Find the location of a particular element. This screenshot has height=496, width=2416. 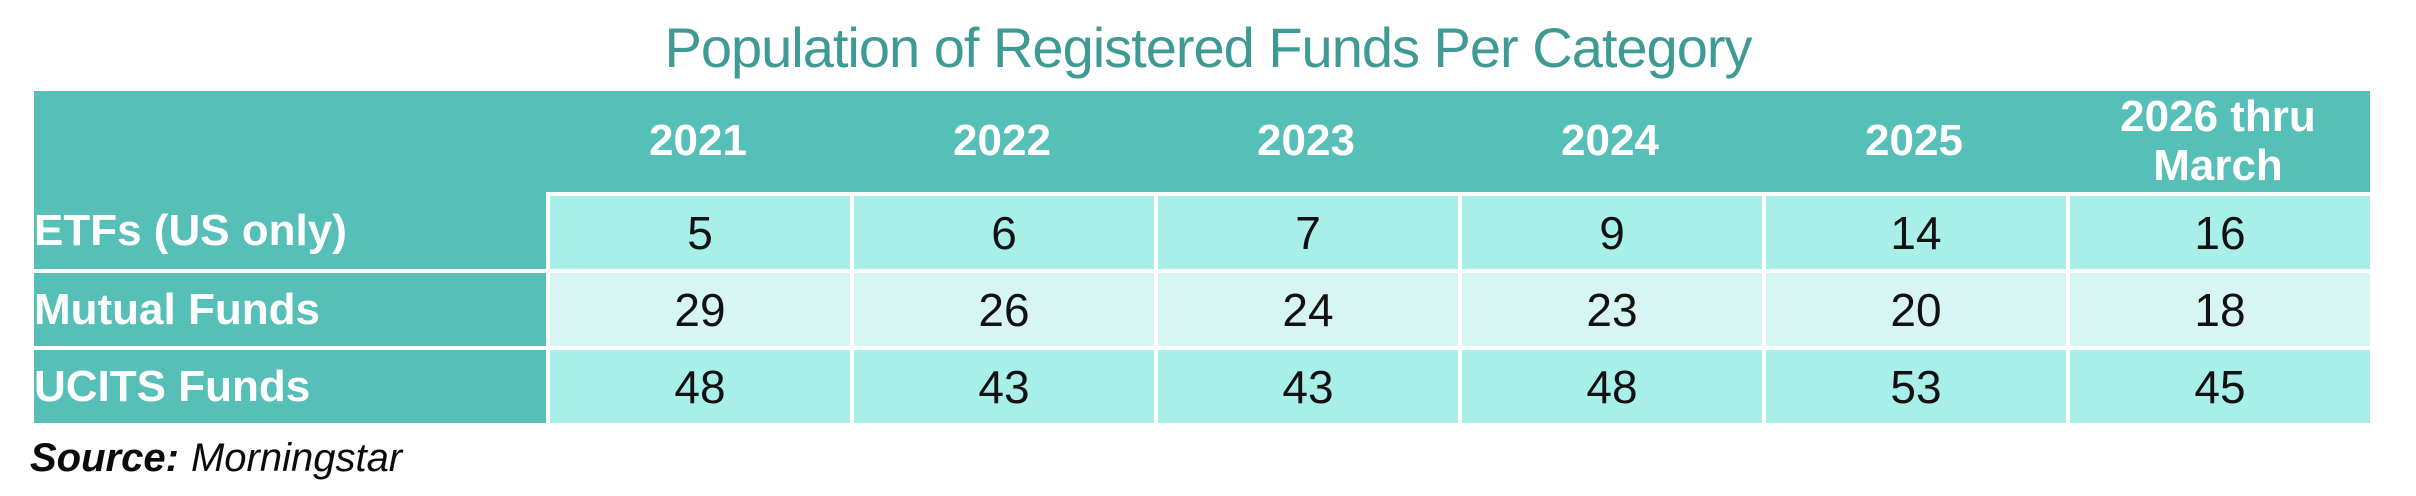

column-header-2025: 2025 is located at coordinates (1914, 141).